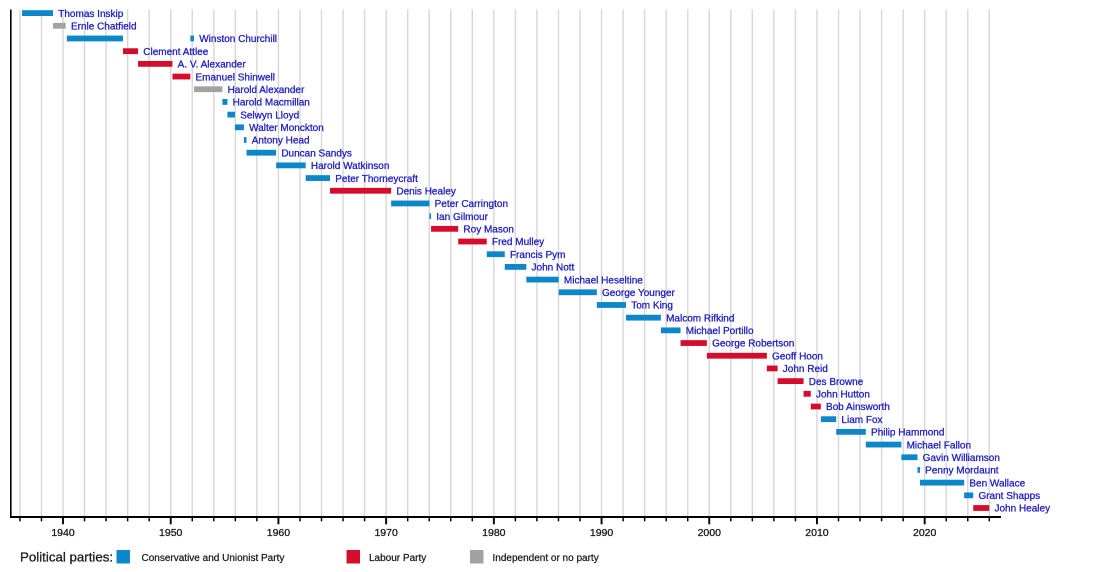 This screenshot has width=1100, height=572. Describe the element at coordinates (753, 344) in the screenshot. I see `svg-text: George Robertson` at that location.